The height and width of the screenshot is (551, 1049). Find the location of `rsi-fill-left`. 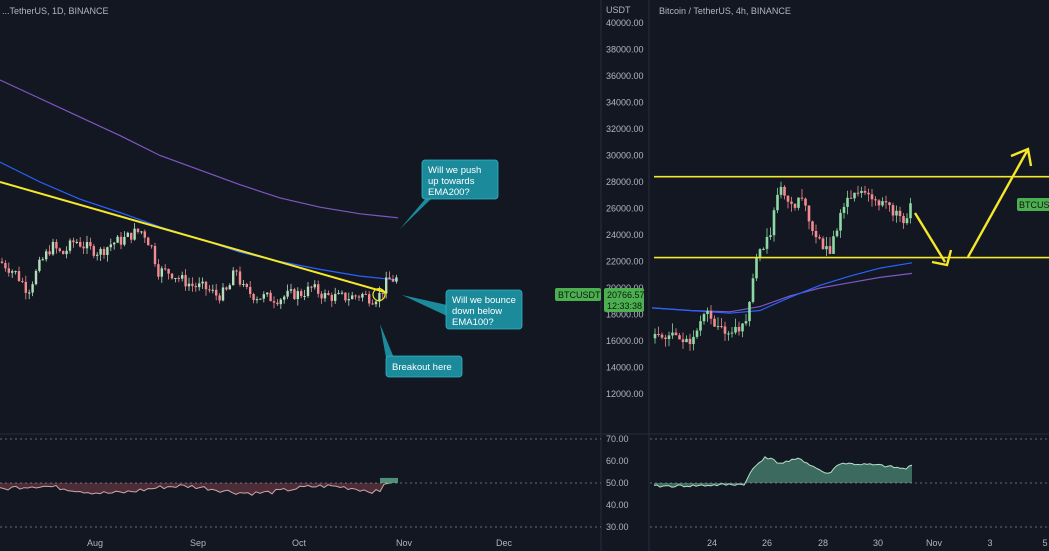

rsi-fill-left is located at coordinates (199, 488).